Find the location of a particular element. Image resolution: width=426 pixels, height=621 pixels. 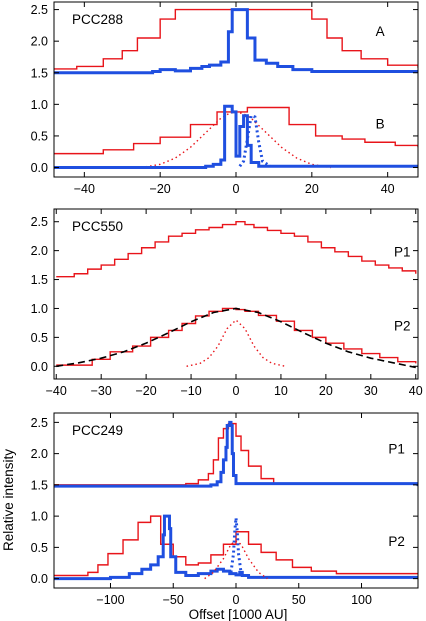

series-black-dashed-line is located at coordinates (236, 338).